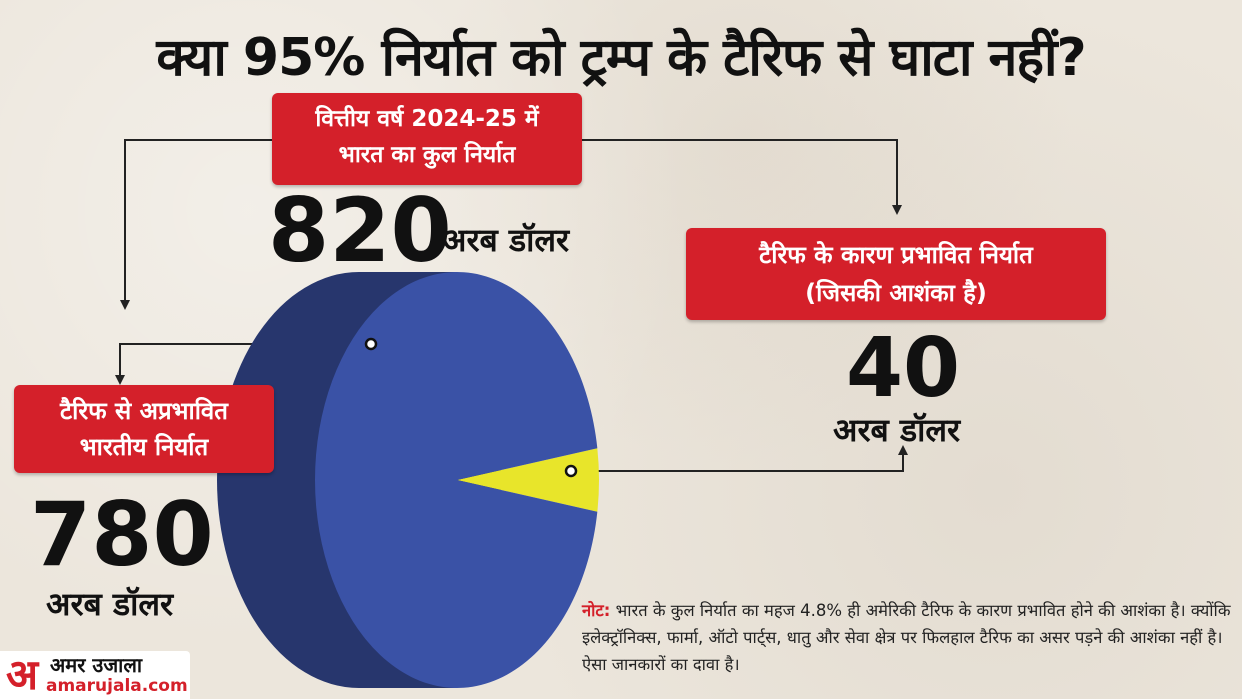 This screenshot has height=699, width=1242. What do you see at coordinates (120, 380) in the screenshot?
I see `arrow-unaffected` at bounding box center [120, 380].